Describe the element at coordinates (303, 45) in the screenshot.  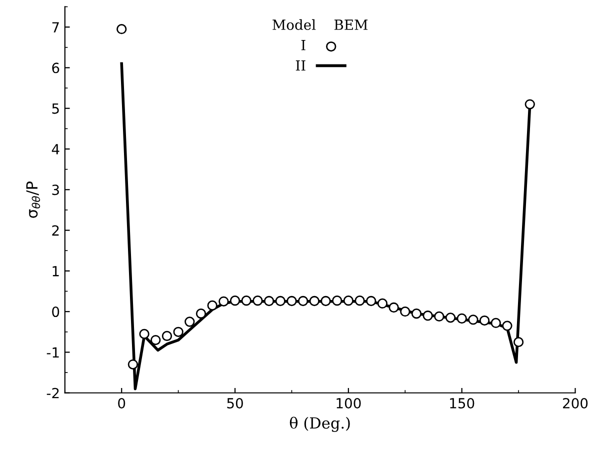
I see `legend-label: I` at that location.